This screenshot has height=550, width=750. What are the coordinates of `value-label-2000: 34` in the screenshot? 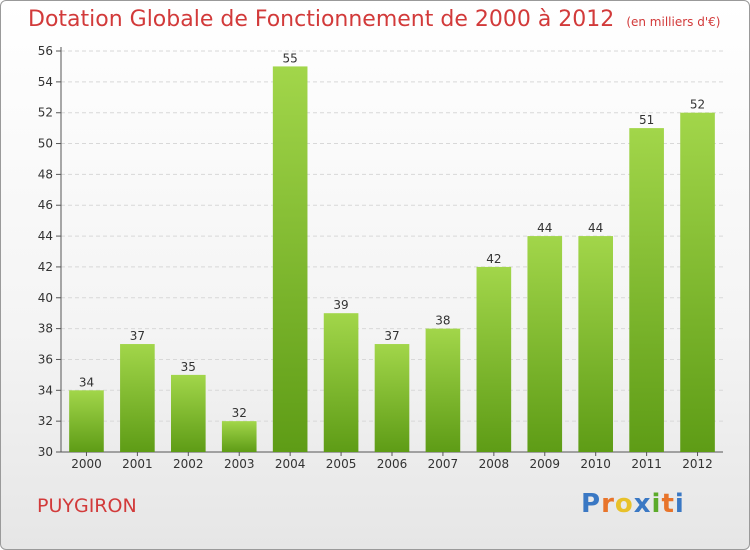 It's located at (86, 382).